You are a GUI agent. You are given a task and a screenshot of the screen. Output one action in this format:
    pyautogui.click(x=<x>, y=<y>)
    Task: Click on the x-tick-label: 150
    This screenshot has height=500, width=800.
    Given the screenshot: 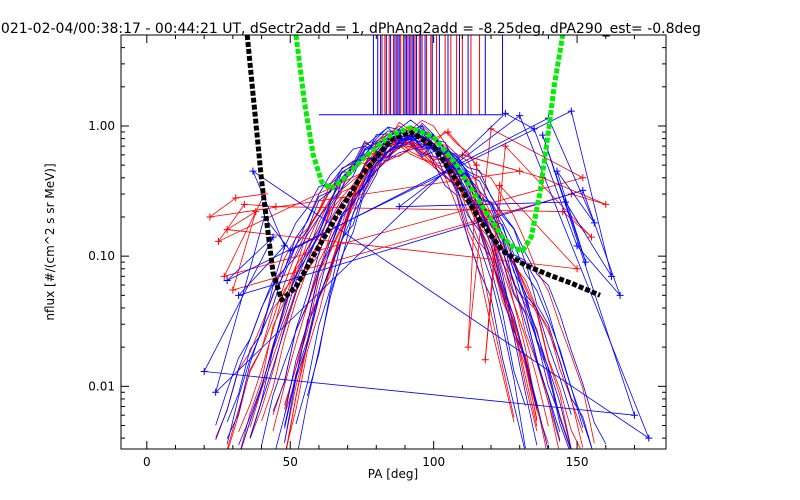 What is the action you would take?
    pyautogui.click(x=577, y=462)
    